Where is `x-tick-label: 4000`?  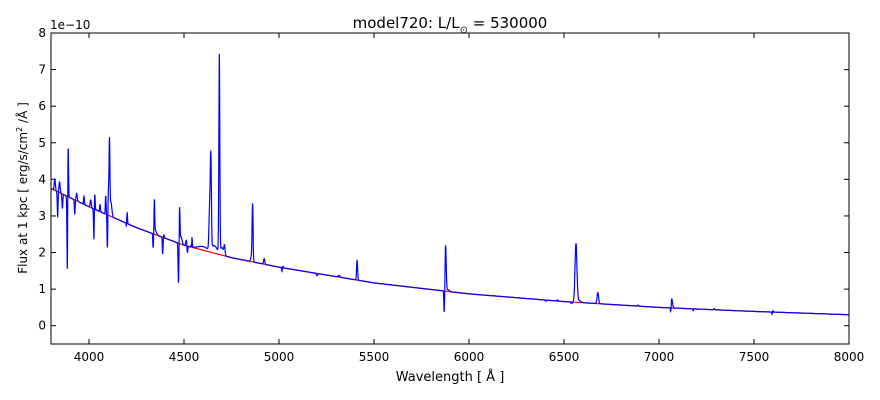
x-tick-label: 4000 is located at coordinates (89, 357).